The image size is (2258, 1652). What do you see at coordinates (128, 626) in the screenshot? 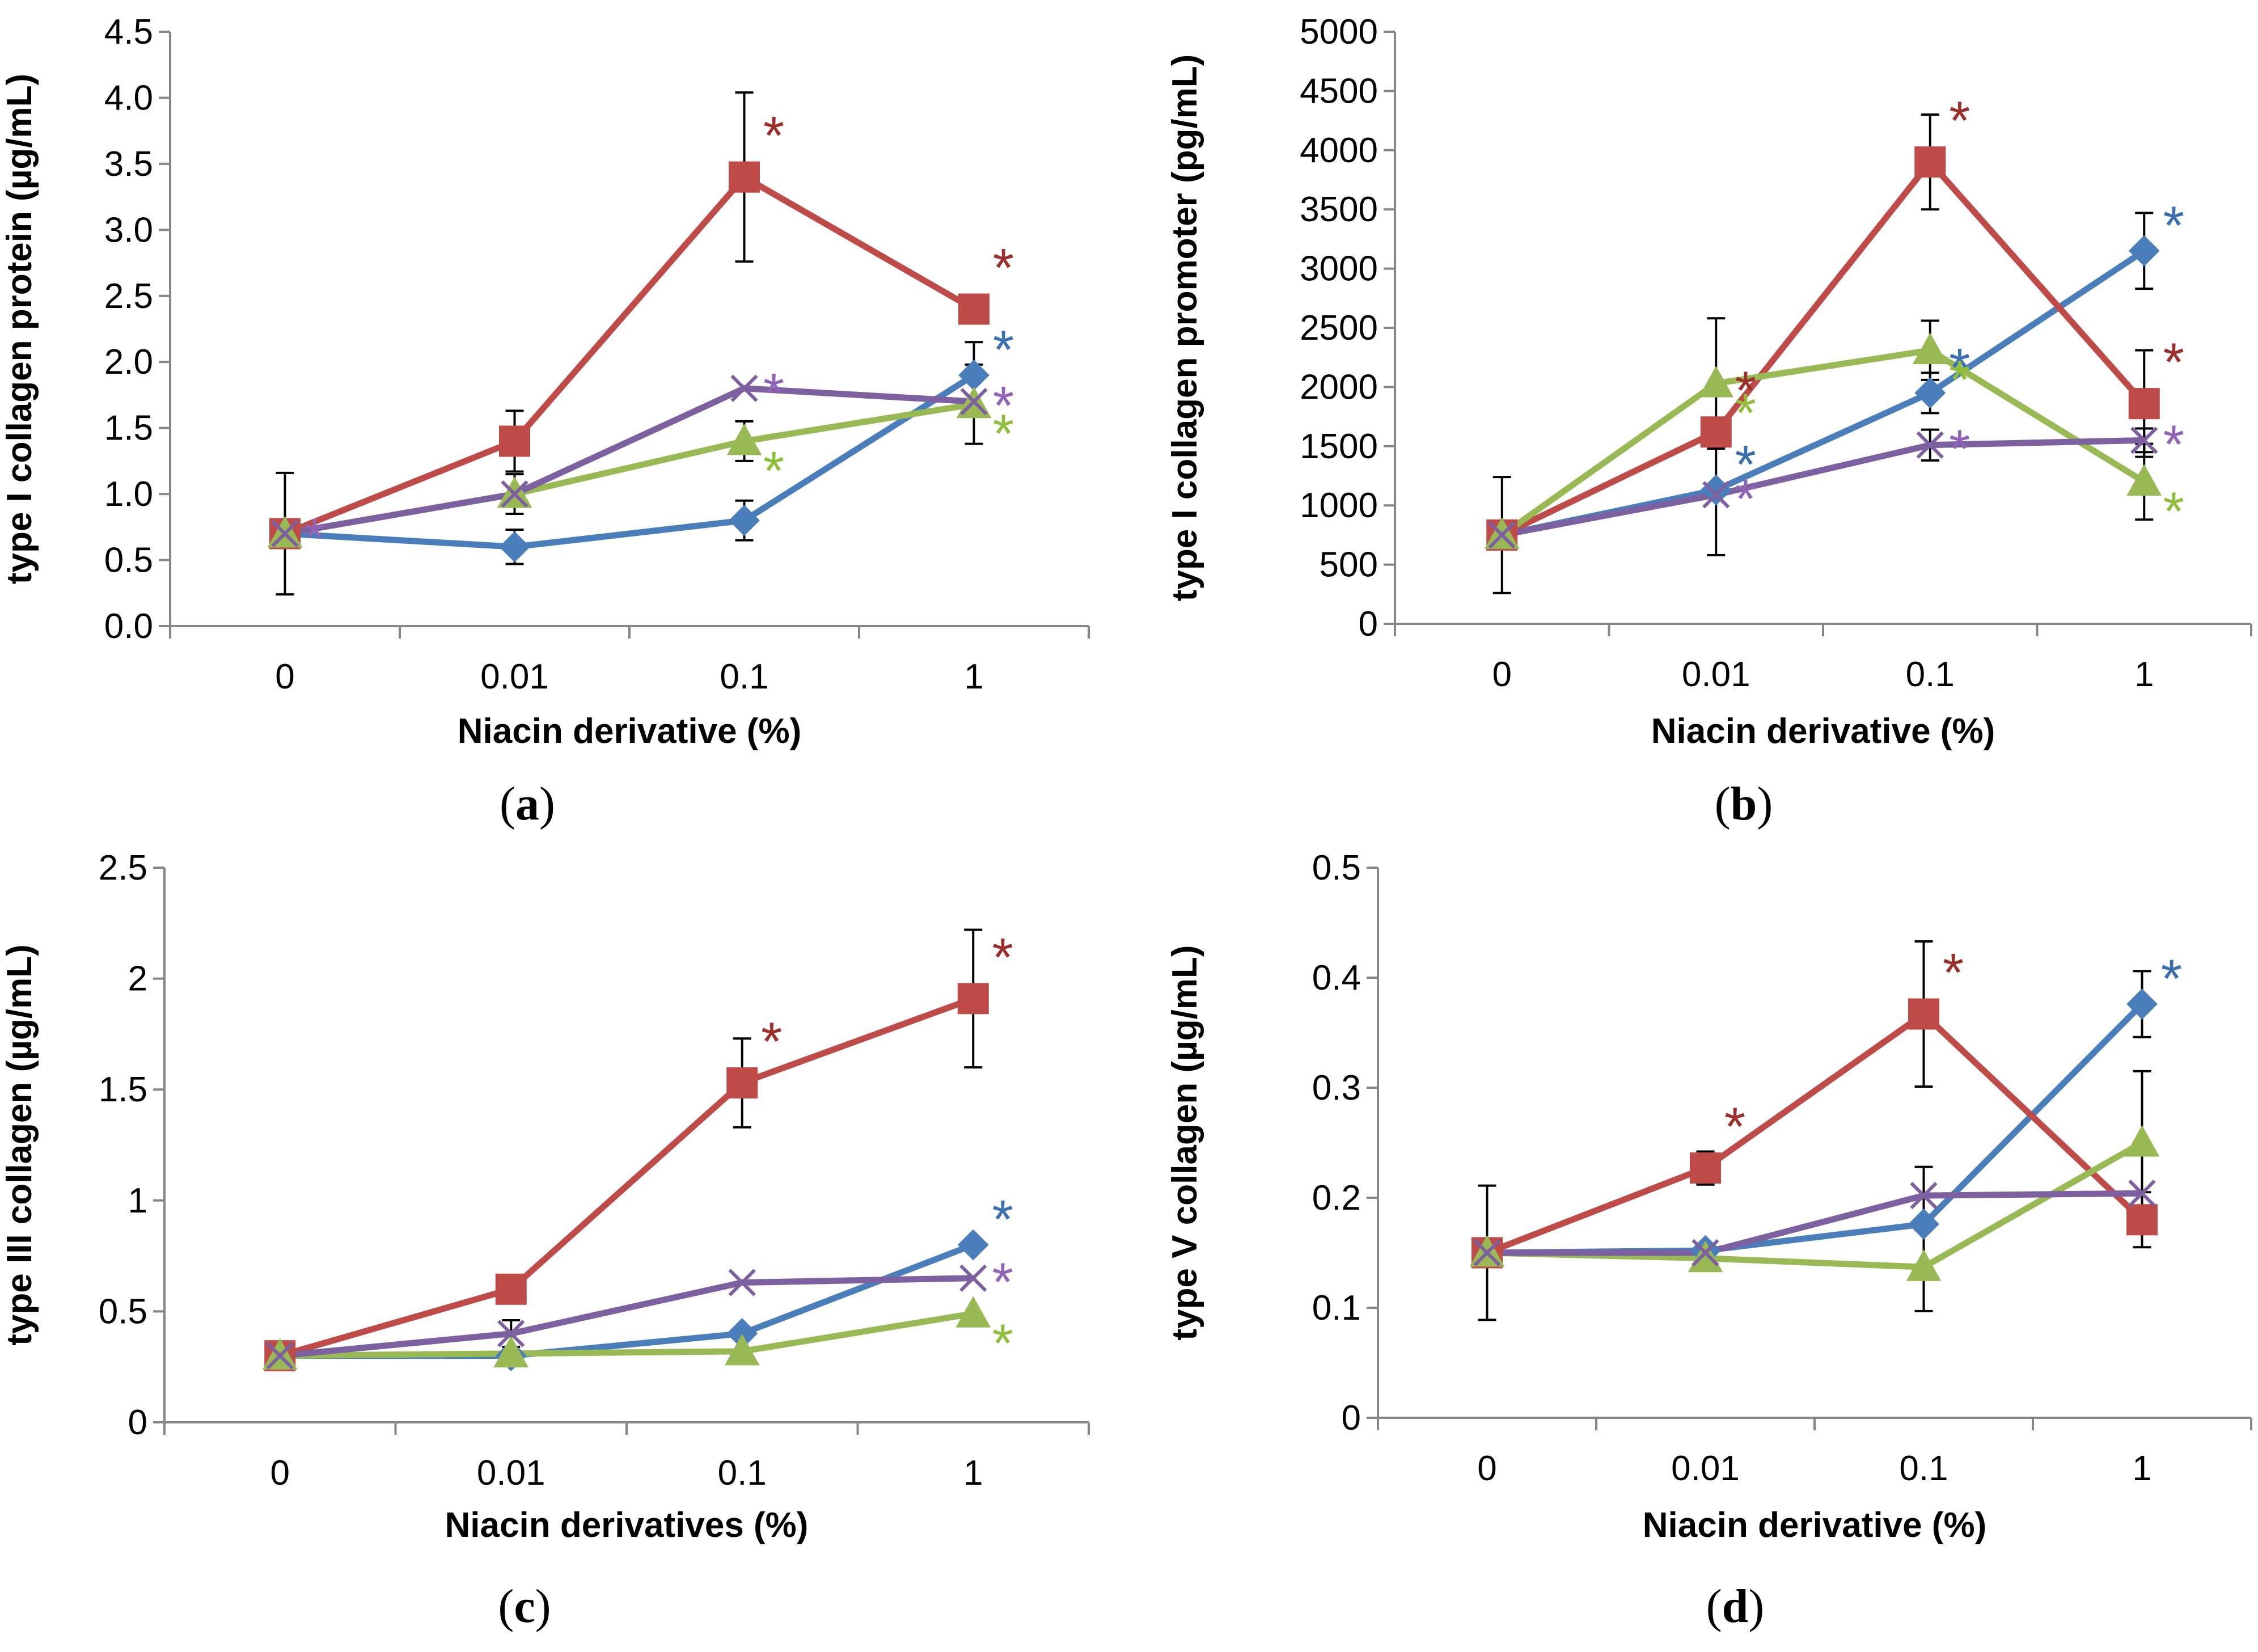
I see `y-tick-label: 0.0` at bounding box center [128, 626].